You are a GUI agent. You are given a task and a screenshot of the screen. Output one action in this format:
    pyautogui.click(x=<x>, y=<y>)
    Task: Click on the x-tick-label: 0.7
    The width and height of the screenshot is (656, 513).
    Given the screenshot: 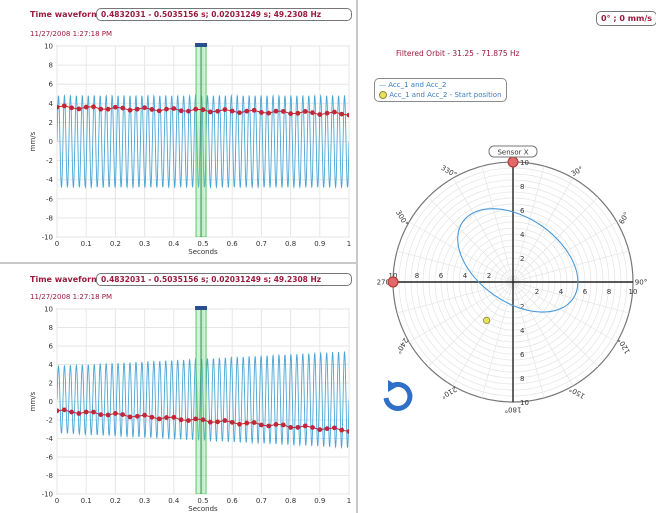 What is the action you would take?
    pyautogui.click(x=261, y=501)
    